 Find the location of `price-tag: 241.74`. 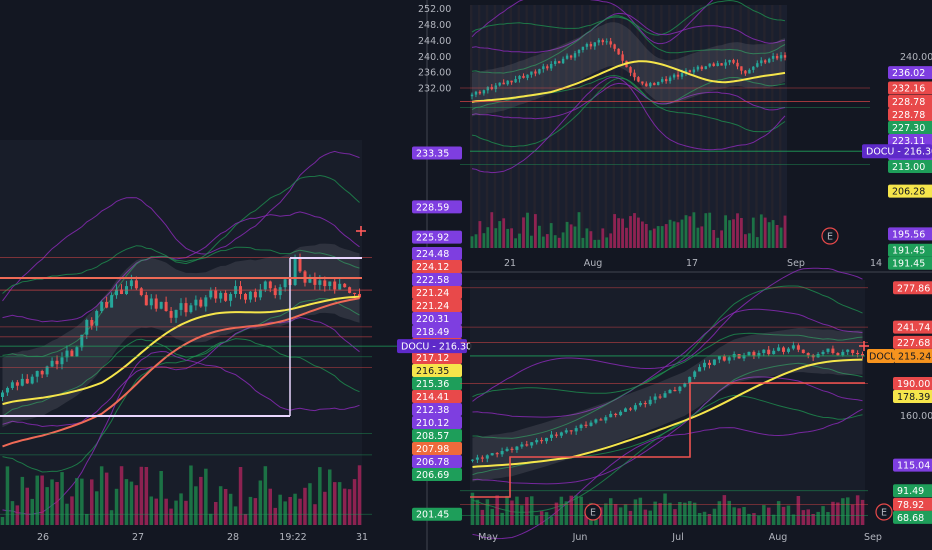

price-tag: 241.74 is located at coordinates (912, 327).